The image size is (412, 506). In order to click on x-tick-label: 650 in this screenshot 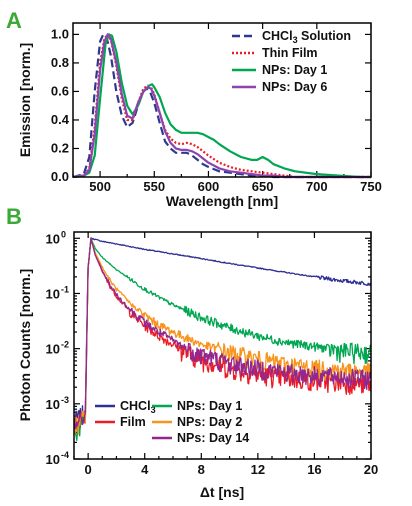, I will do `click(263, 186)`.